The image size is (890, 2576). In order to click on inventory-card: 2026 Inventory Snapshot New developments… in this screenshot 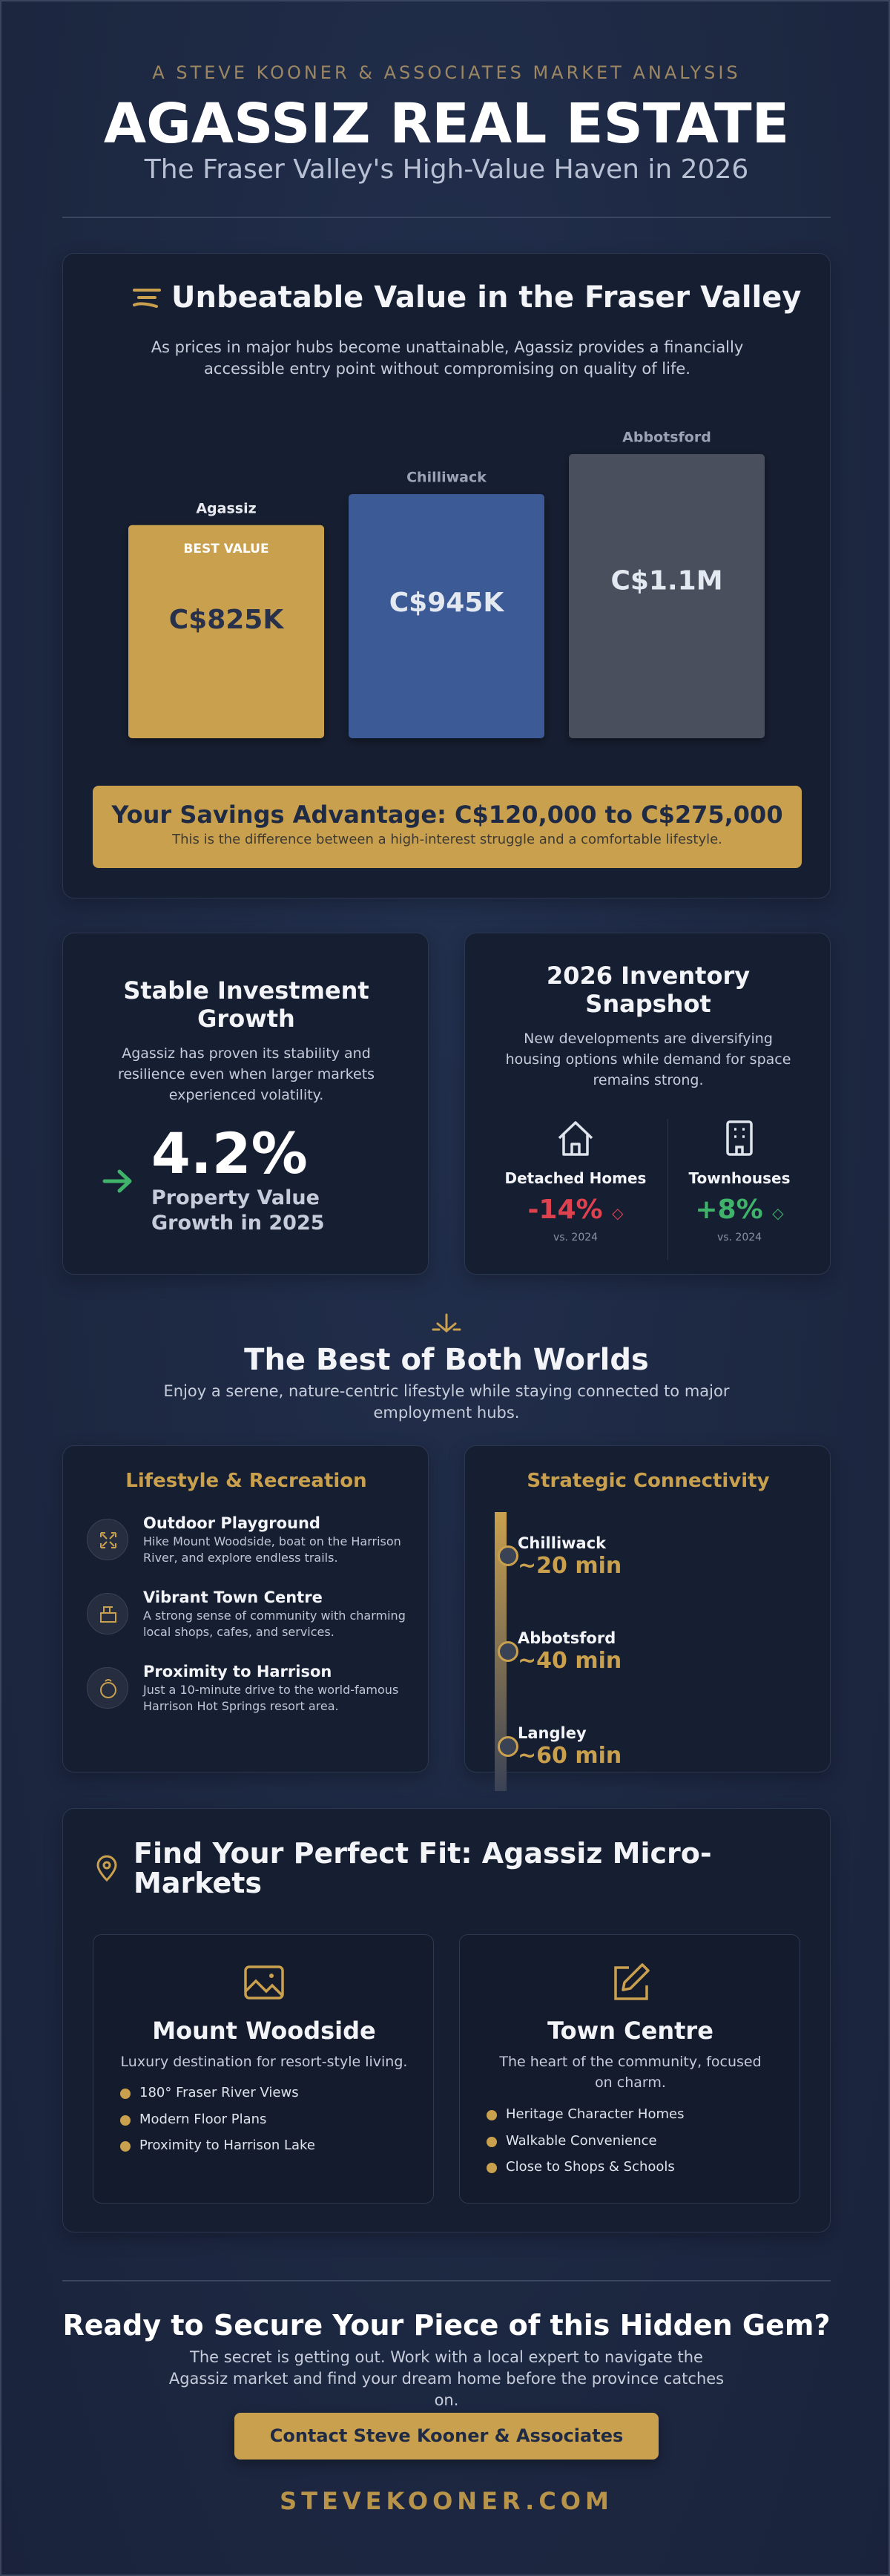, I will do `click(647, 1104)`.